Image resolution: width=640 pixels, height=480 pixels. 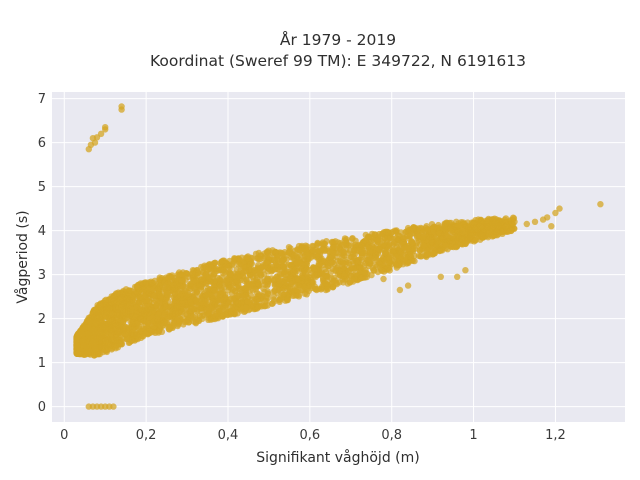 I want to click on y-tick-label: 0, so click(x=42, y=407).